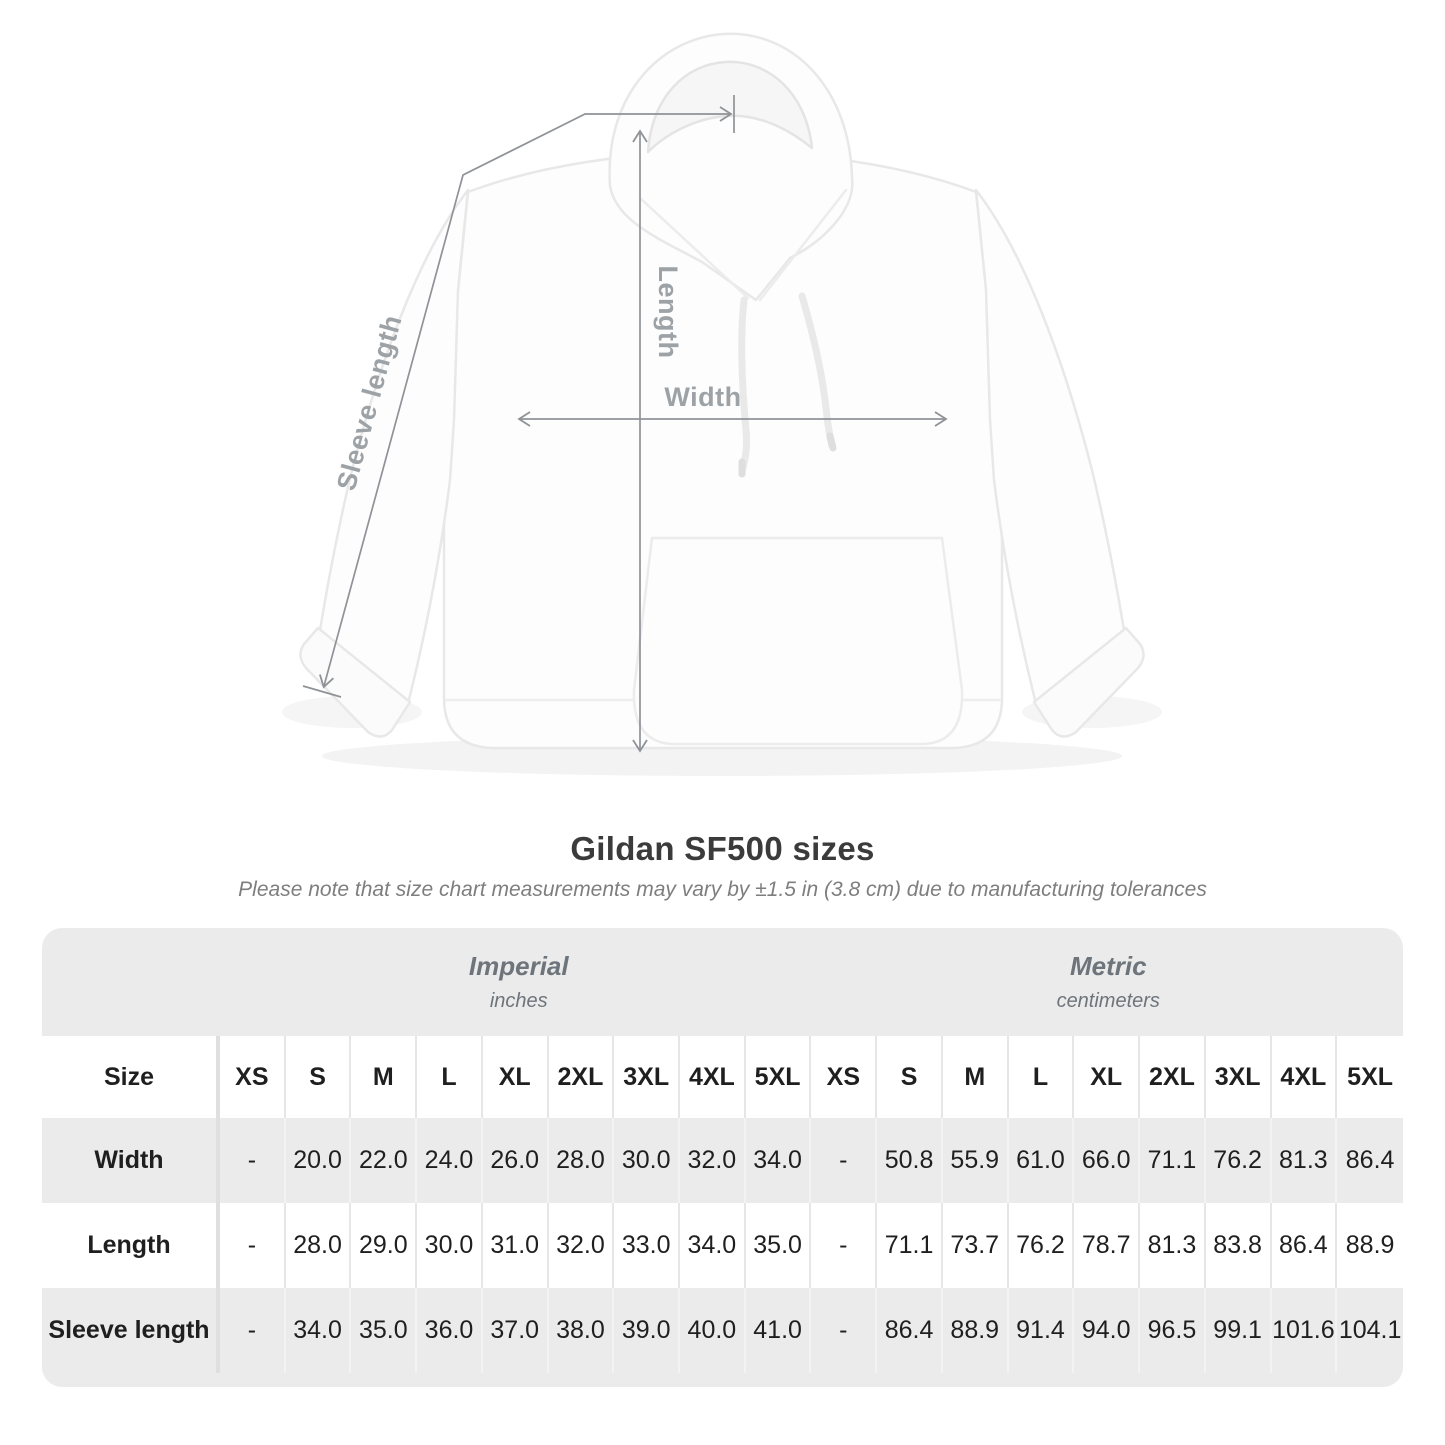 This screenshot has height=1445, width=1445. I want to click on table-cell: 101.6, so click(1305, 1330).